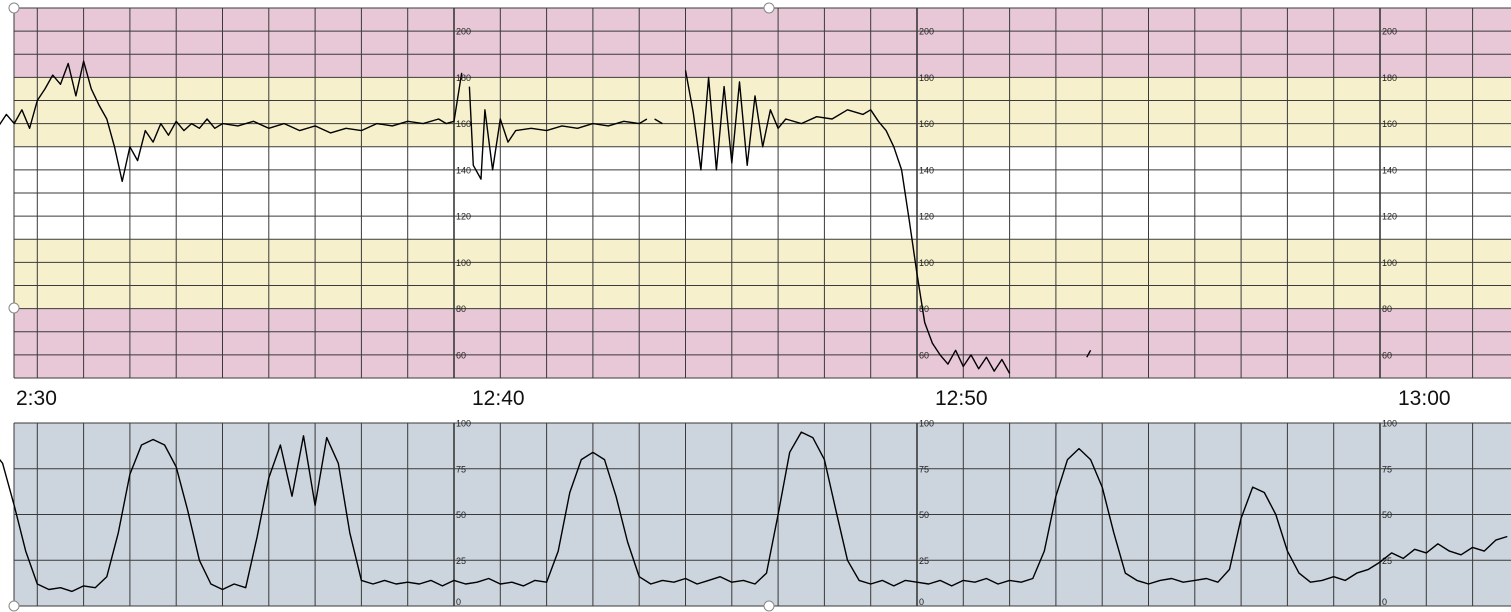 This screenshot has width=1511, height=612. Describe the element at coordinates (733, 398) in the screenshot. I see `time-markers: 2:30 12:40 12:50 13:00` at that location.